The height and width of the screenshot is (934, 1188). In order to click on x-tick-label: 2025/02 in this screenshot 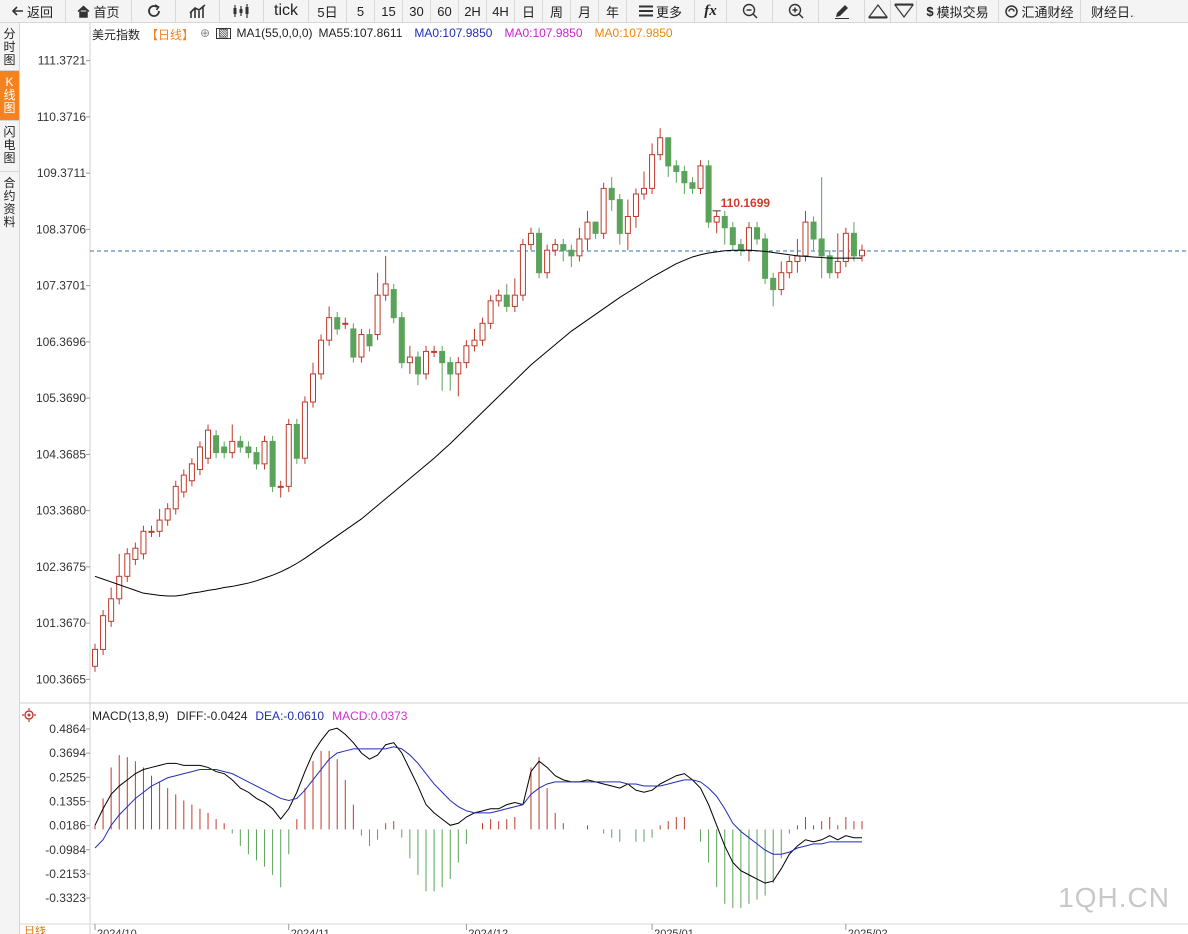, I will do `click(868, 931)`.